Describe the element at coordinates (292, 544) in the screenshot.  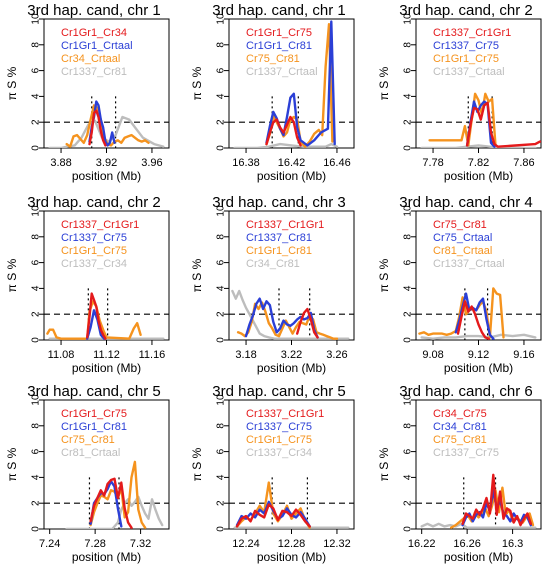
I see `x-tick-label: 12.28` at that location.